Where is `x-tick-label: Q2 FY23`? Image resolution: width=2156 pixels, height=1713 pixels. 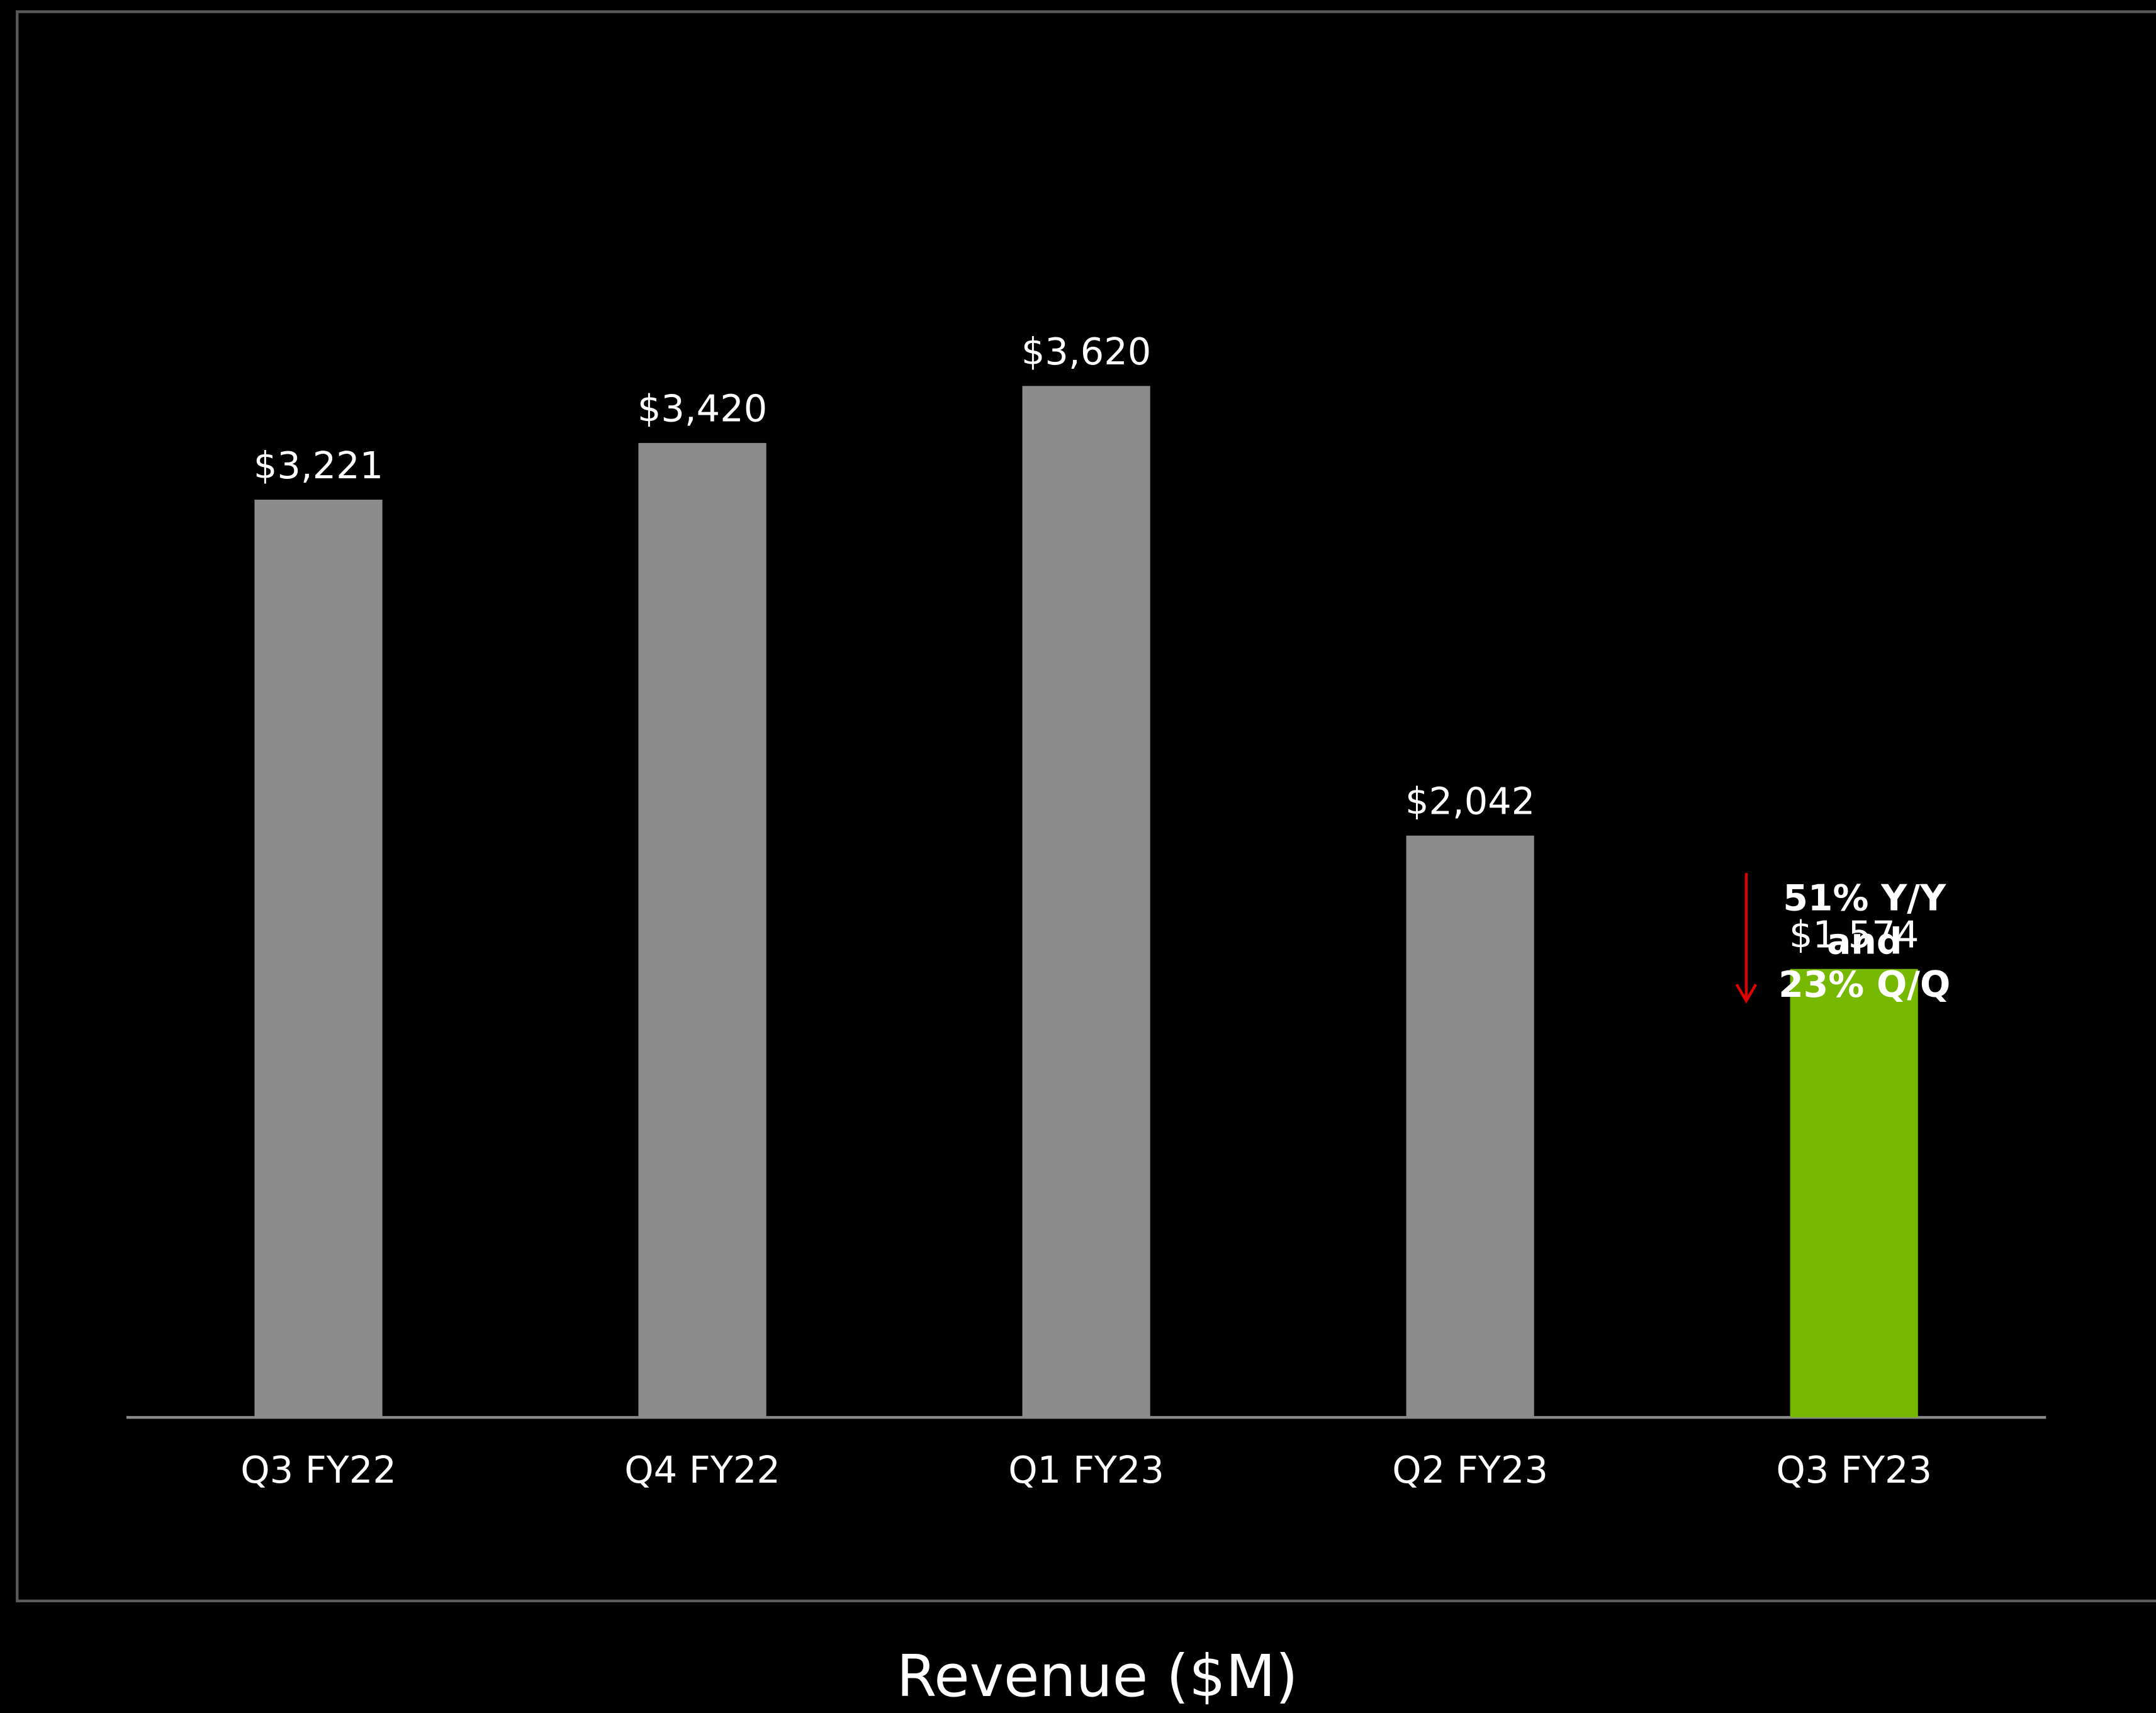
x-tick-label: Q2 FY23 is located at coordinates (1470, 1469).